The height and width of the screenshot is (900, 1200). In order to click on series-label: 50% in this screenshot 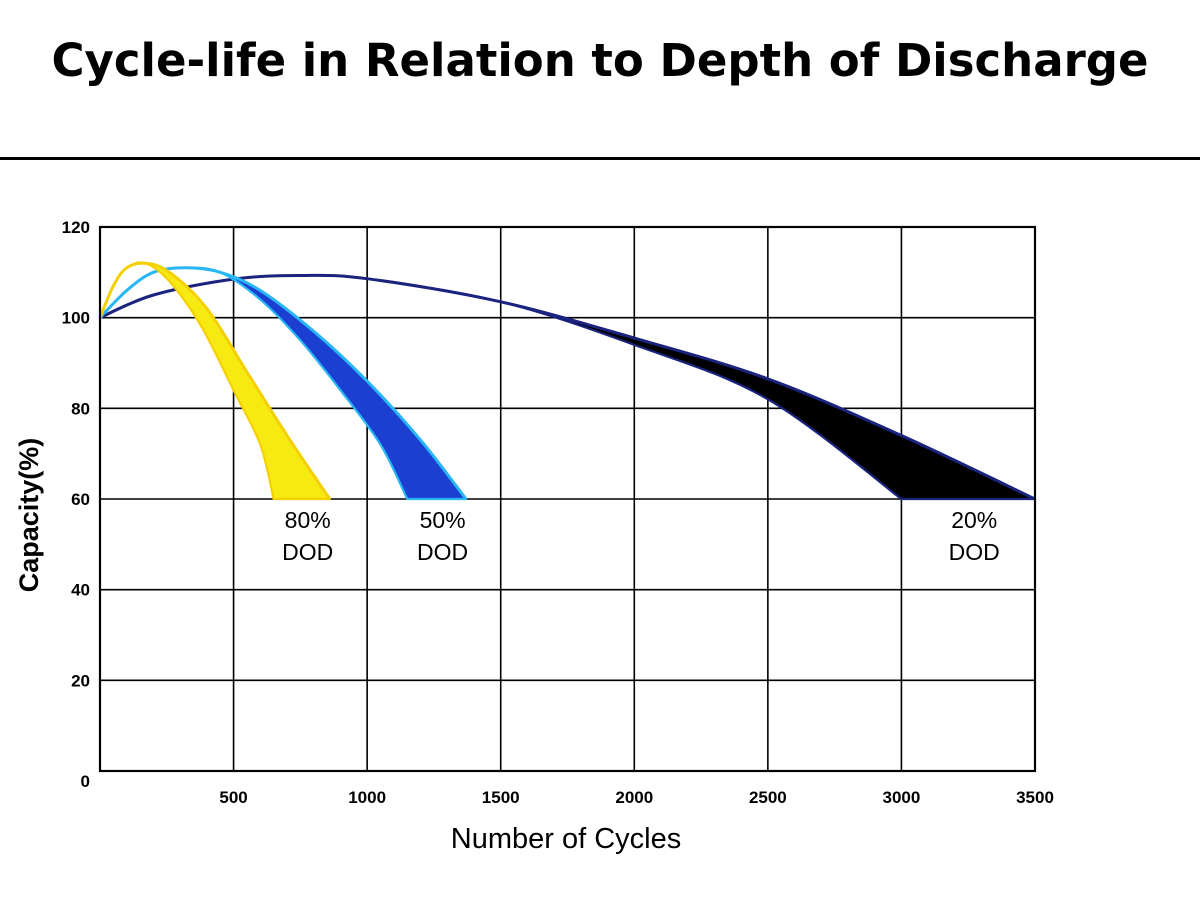, I will do `click(443, 520)`.